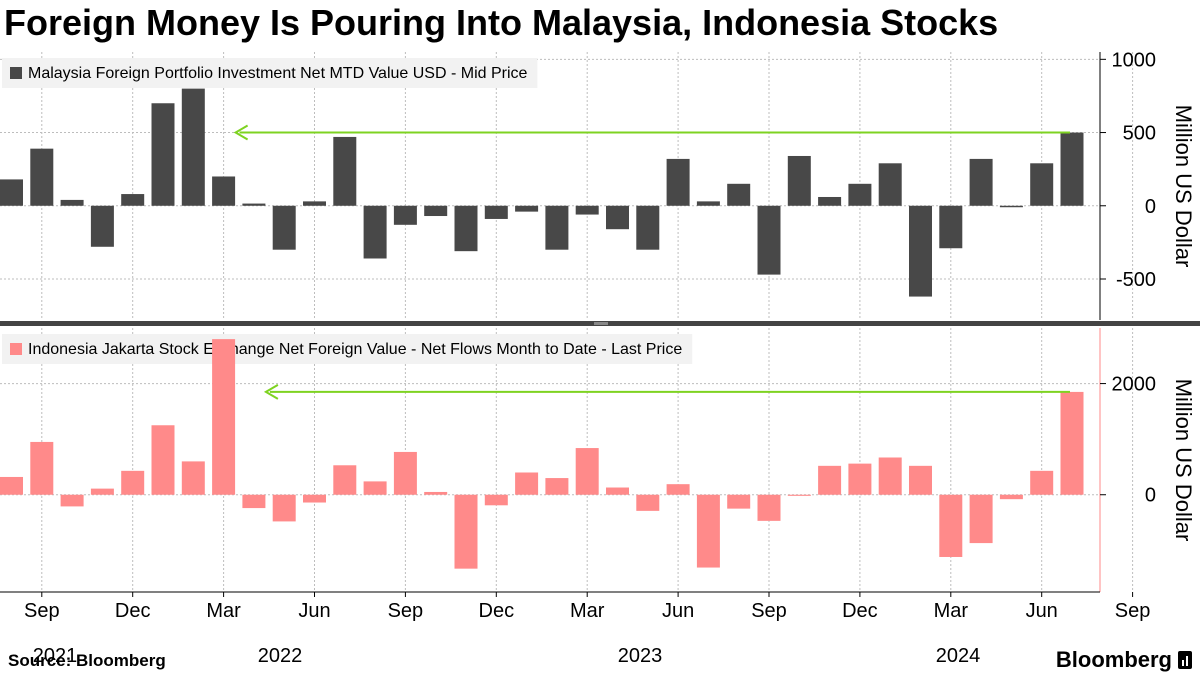 This screenshot has width=1200, height=675. Describe the element at coordinates (1134, 60) in the screenshot. I see `y-tick-label: 1000` at that location.